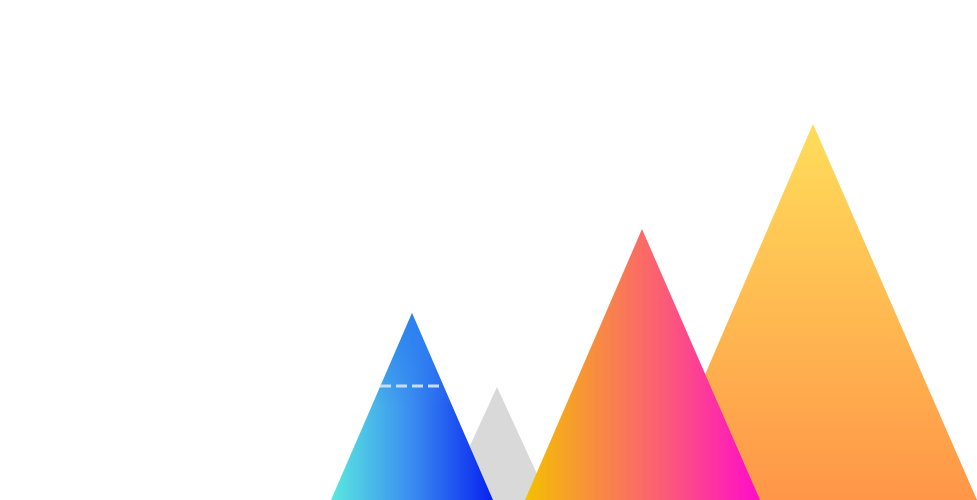 The width and height of the screenshot is (977, 500). Describe the element at coordinates (412, 406) in the screenshot. I see `blue-mountain-shade` at that location.